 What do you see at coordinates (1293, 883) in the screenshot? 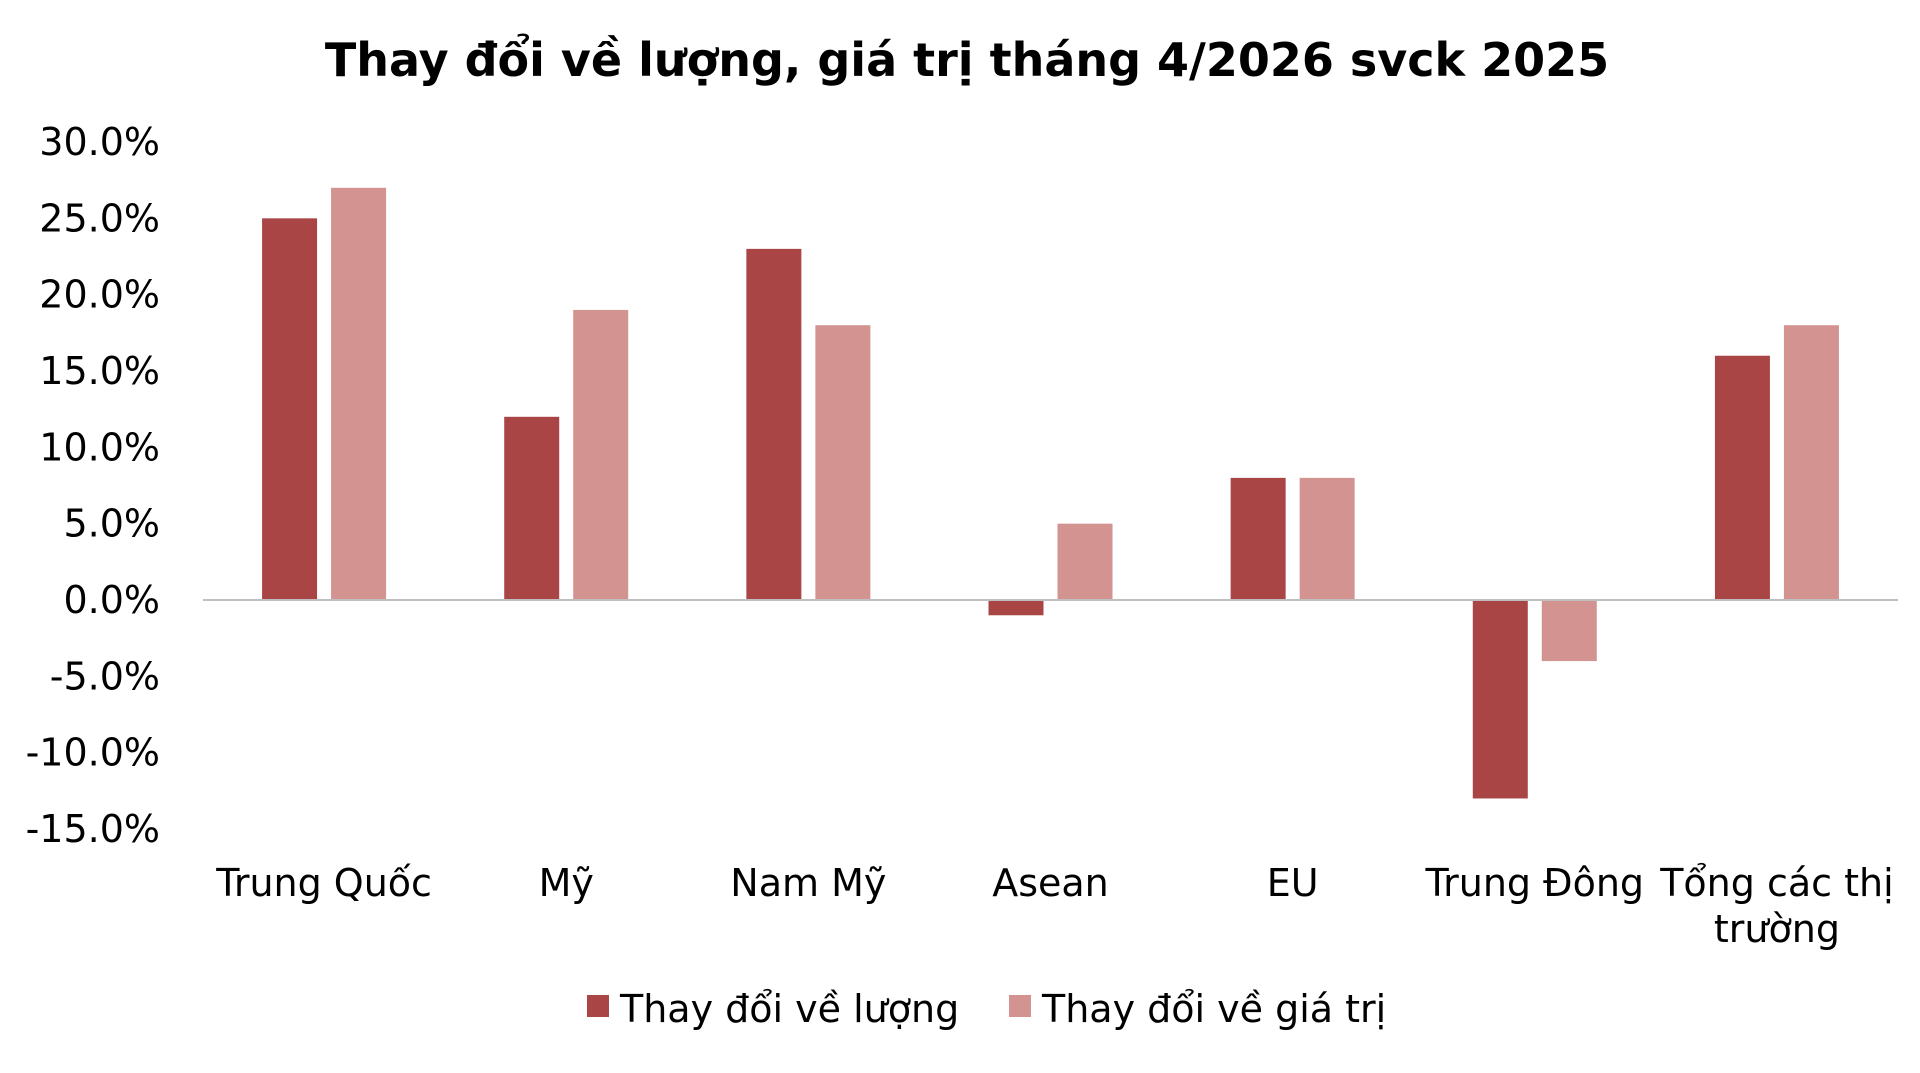
I see `x-category-label: EU` at bounding box center [1293, 883].